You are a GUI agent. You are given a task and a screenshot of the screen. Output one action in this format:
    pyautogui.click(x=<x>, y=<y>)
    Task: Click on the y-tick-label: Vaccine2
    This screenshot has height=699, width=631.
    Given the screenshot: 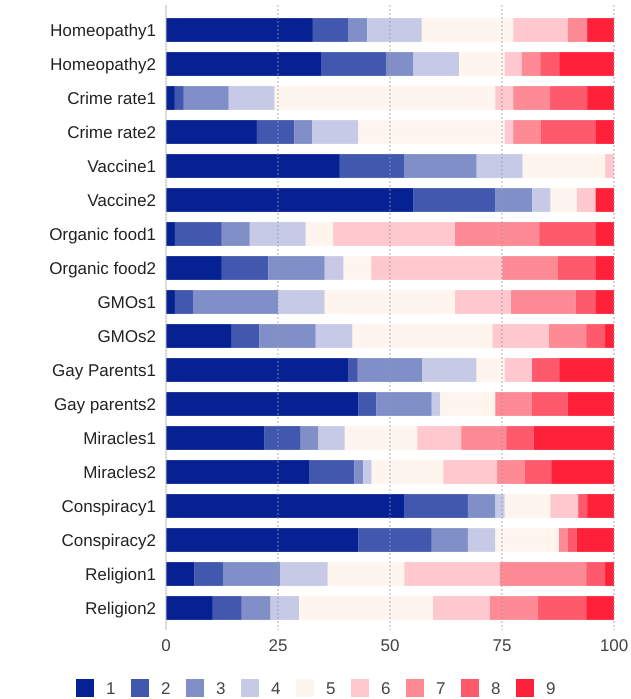 What is the action you would take?
    pyautogui.click(x=121, y=200)
    